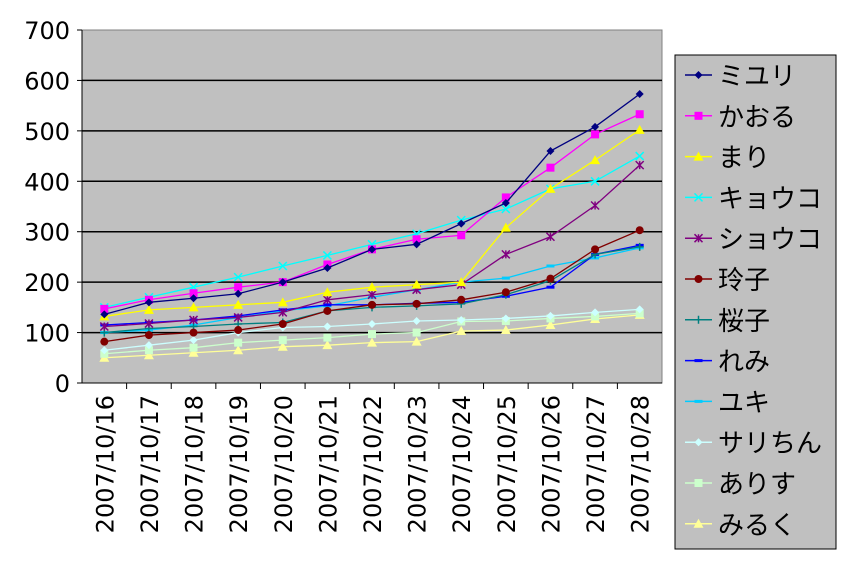 This screenshot has height=577, width=841. What do you see at coordinates (328, 464) in the screenshot?
I see `x-tick-label: 2007/10/21` at bounding box center [328, 464].